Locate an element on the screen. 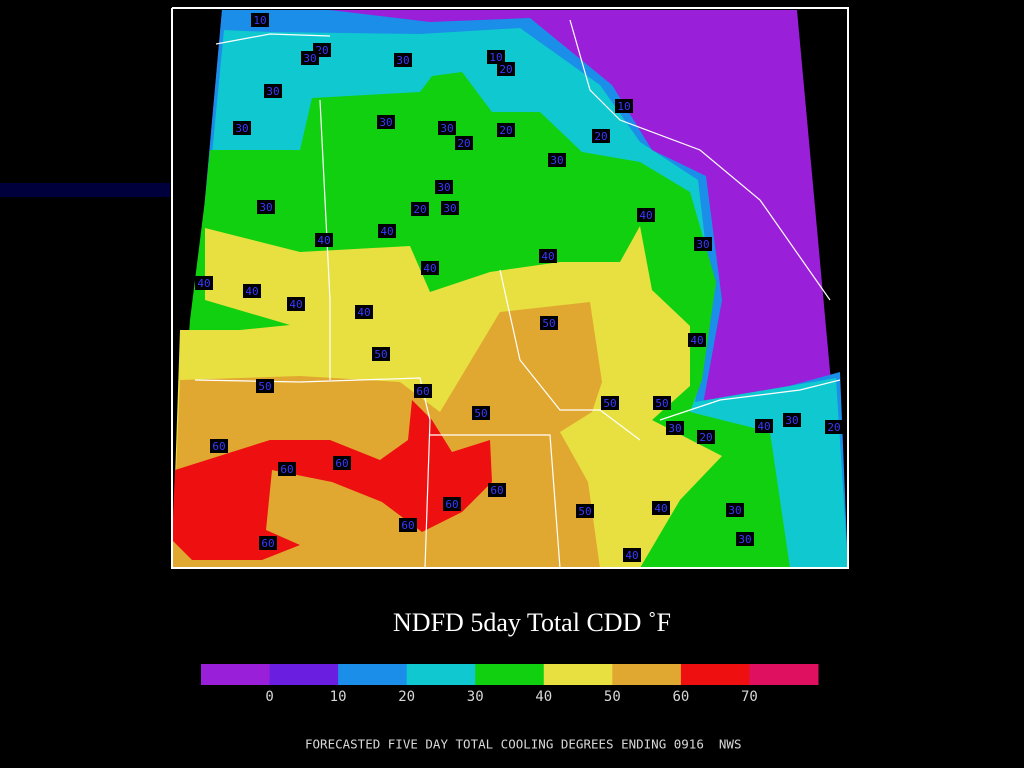 This screenshot has height=768, width=1024. legend-tick-label: 30 is located at coordinates (475, 697).